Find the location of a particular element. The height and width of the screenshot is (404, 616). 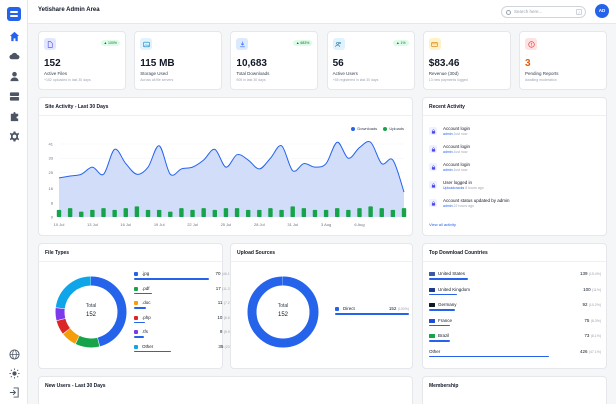

file-icon is located at coordinates (50, 44).